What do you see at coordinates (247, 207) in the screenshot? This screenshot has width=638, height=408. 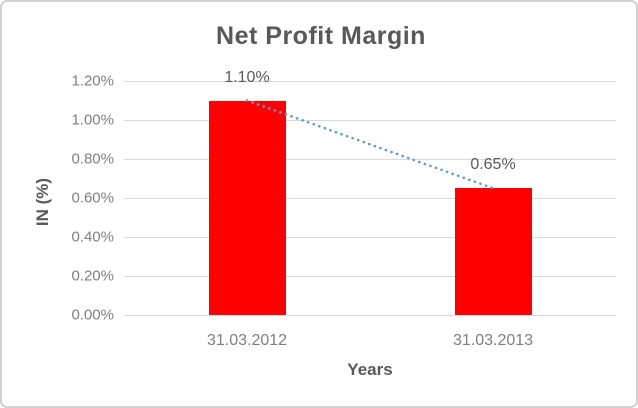 I see `bar-31.03.2012` at bounding box center [247, 207].